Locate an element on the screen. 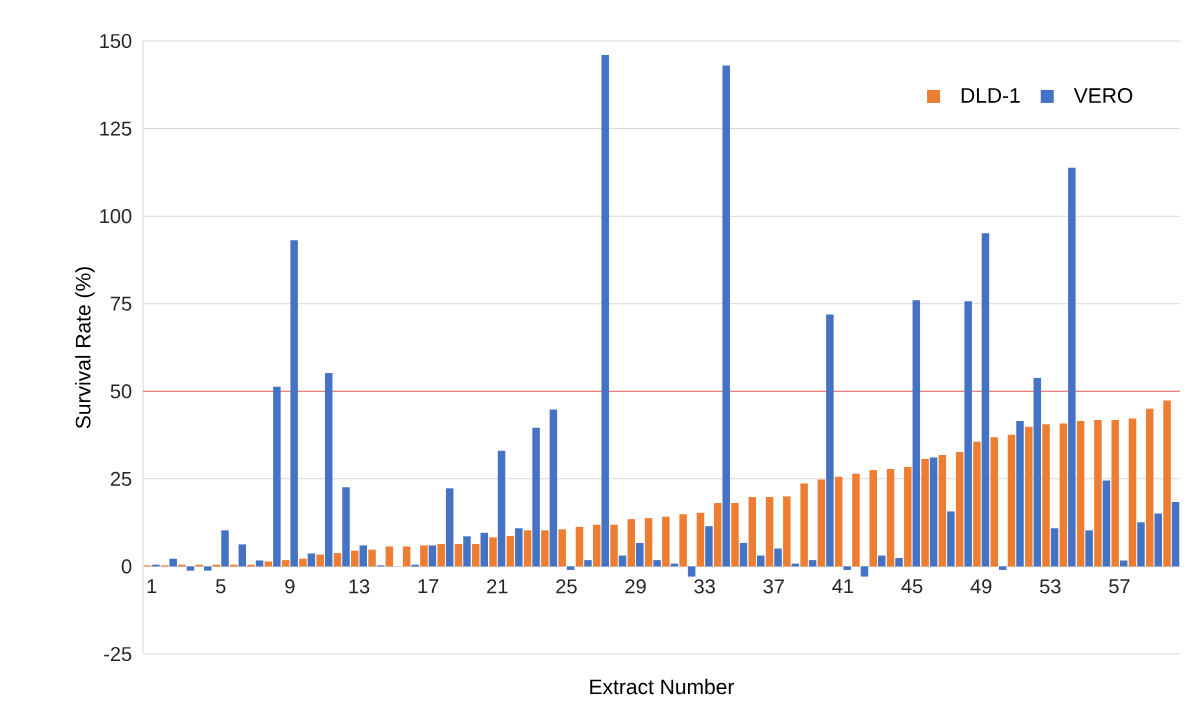 Image resolution: width=1203 pixels, height=724 pixels. legend-label: DLD-1 is located at coordinates (990, 95).